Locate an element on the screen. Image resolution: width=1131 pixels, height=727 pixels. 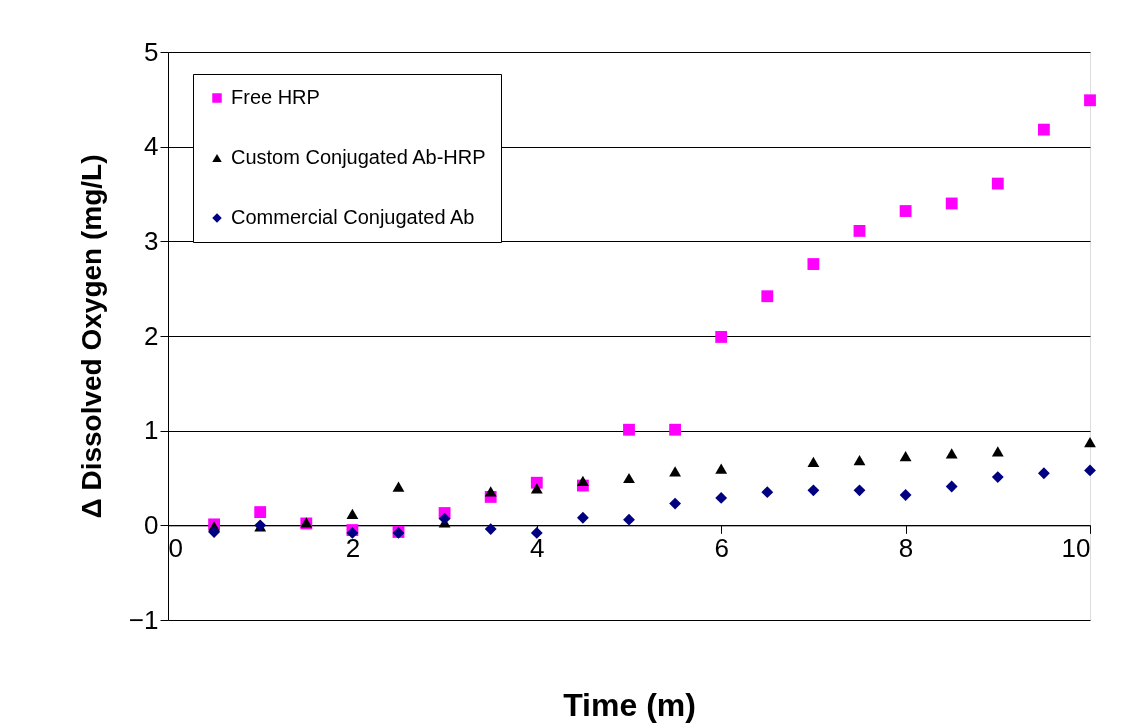
y-tick-label: 2 is located at coordinates (151, 335).